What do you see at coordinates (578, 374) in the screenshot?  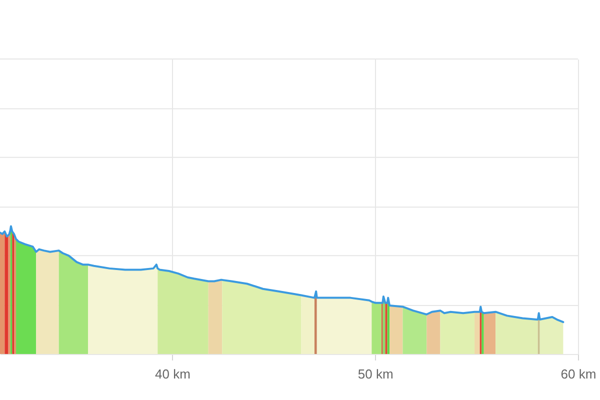 I see `x-tick-label: 60 km` at bounding box center [578, 374].